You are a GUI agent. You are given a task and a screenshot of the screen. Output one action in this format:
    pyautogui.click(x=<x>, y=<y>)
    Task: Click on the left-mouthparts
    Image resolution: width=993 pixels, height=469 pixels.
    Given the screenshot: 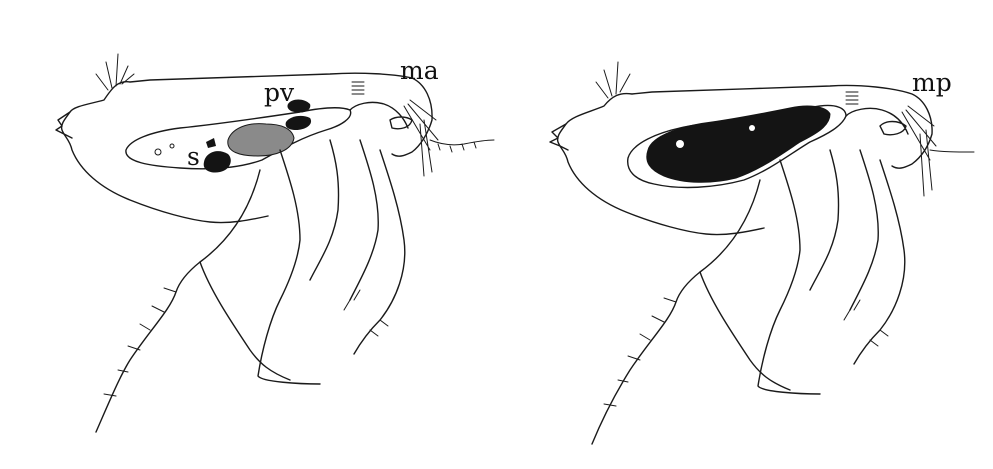 What is the action you would take?
    pyautogui.click(x=421, y=138)
    